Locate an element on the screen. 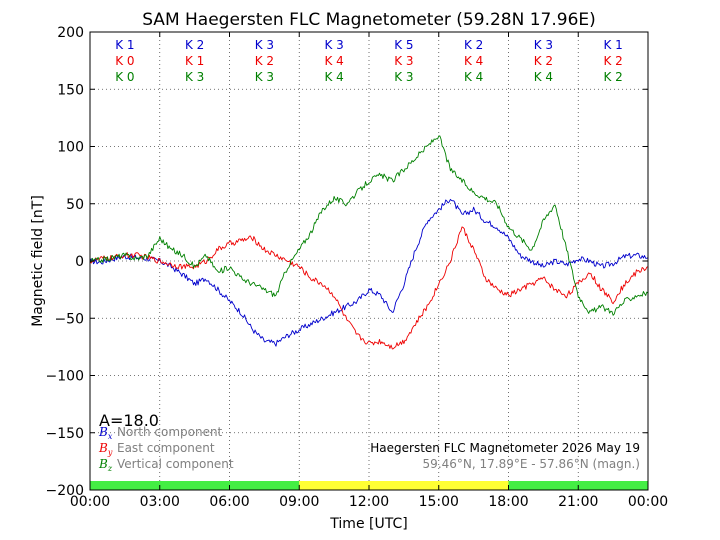 The height and width of the screenshot is (540, 720). y-tick-label: 0 is located at coordinates (79, 262).